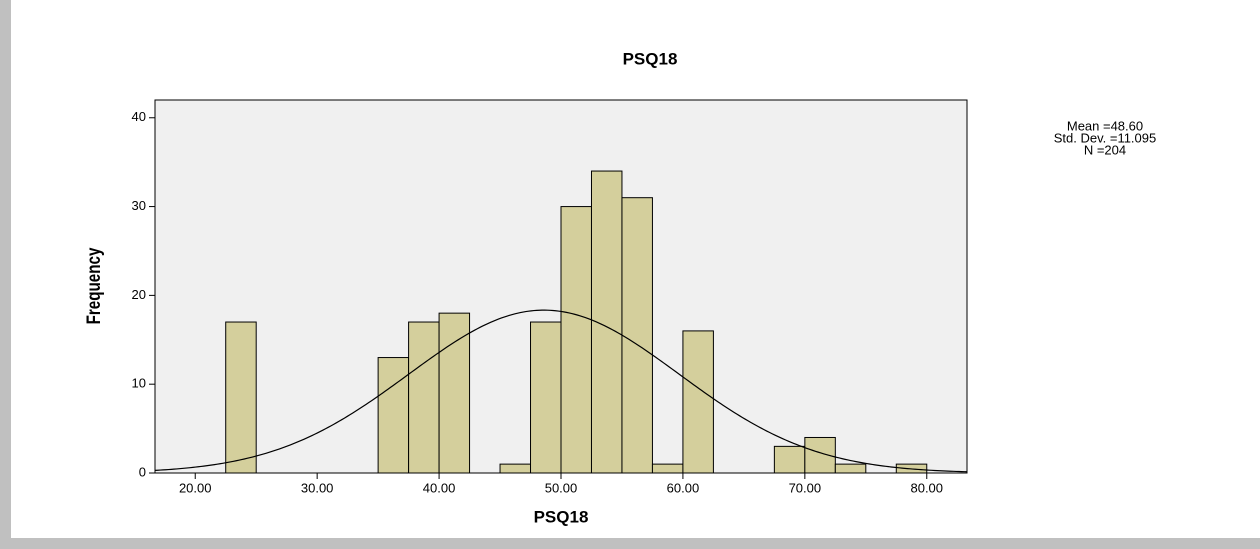  I want to click on stat-n: N =204, so click(1105, 149).